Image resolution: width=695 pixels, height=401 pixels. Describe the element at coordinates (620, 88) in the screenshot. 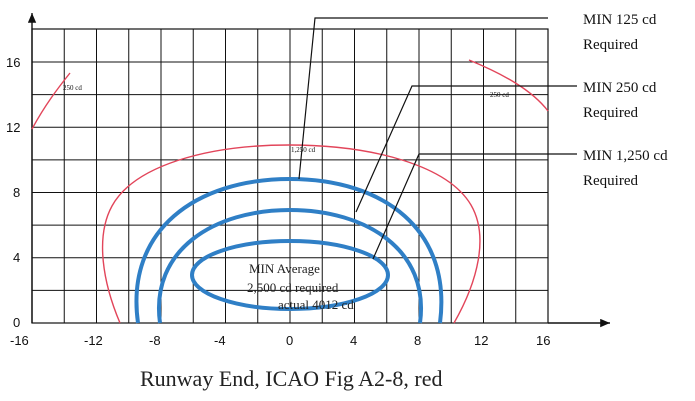

I see `callout-250-line-1: MIN 250 cd` at that location.